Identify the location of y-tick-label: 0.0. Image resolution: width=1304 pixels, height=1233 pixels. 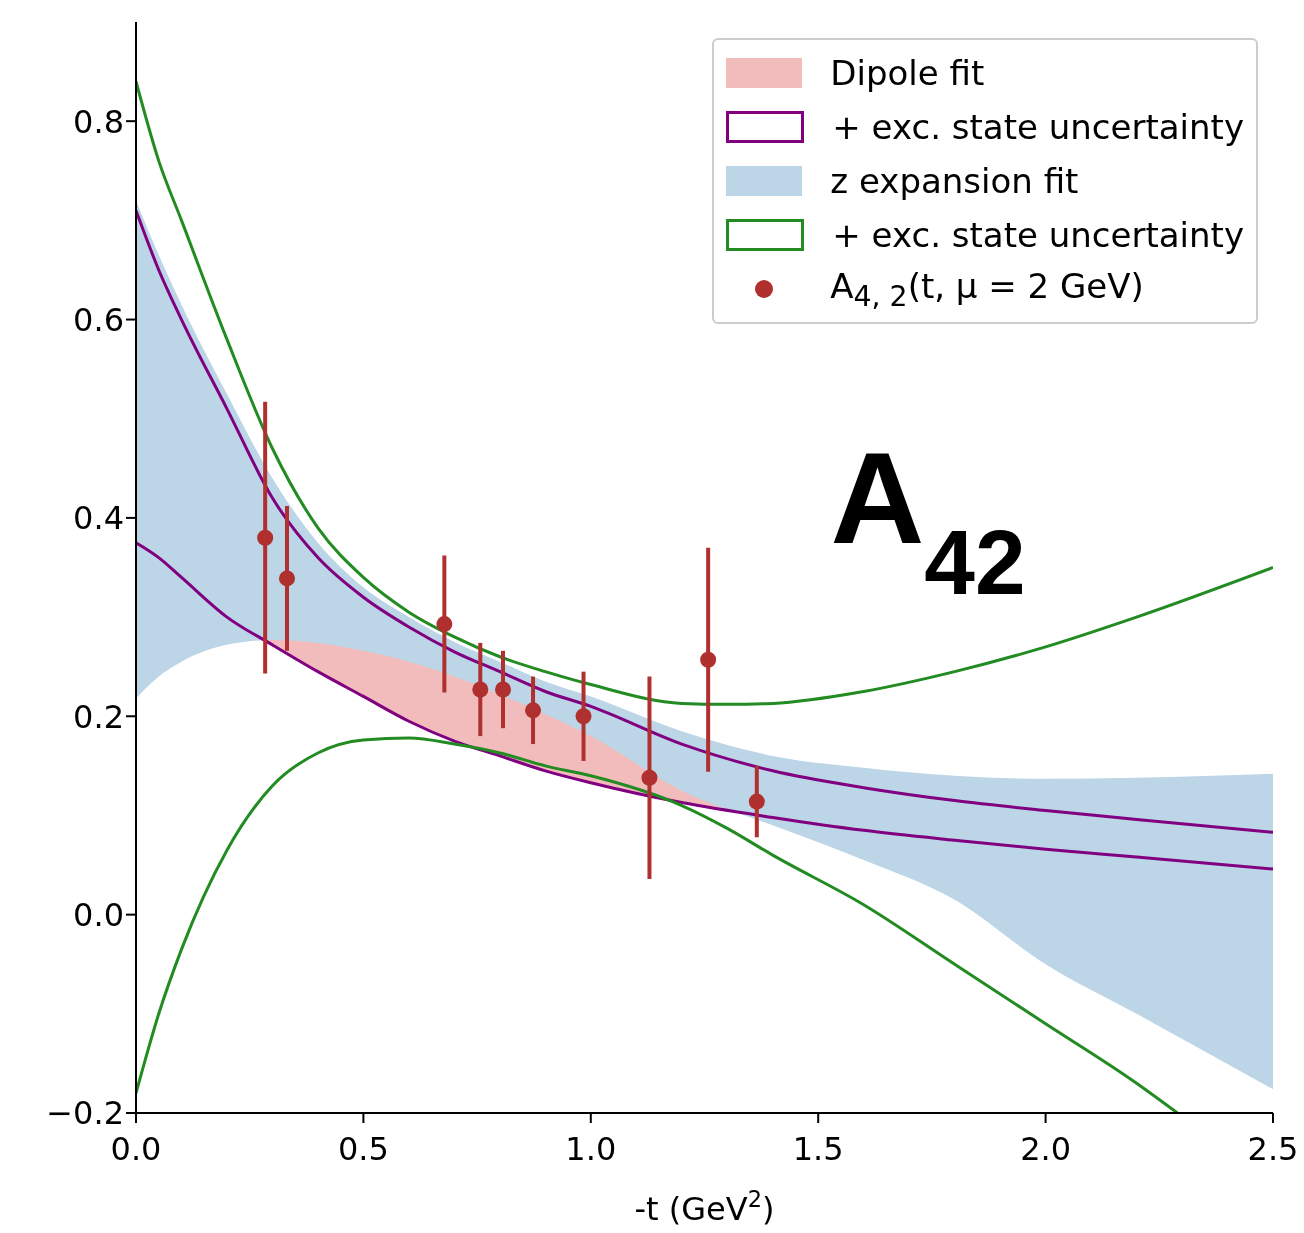
(98, 915).